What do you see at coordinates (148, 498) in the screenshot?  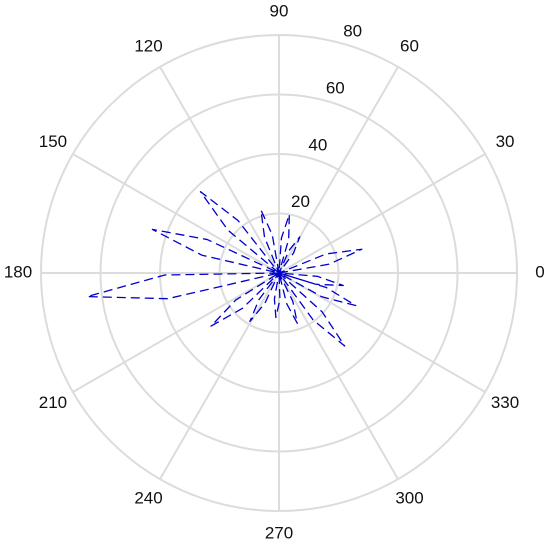 I see `theta-tick-label: 240` at bounding box center [148, 498].